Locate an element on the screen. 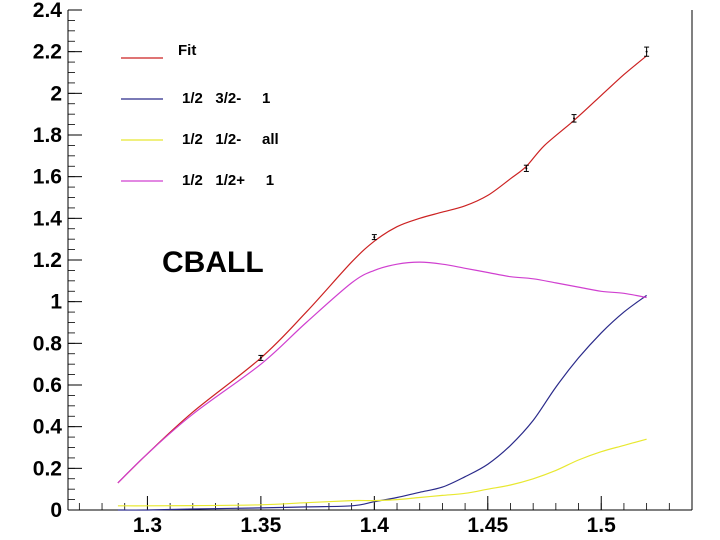 This screenshot has width=720, height=540. x-tick-label: 1.35 is located at coordinates (260, 525).